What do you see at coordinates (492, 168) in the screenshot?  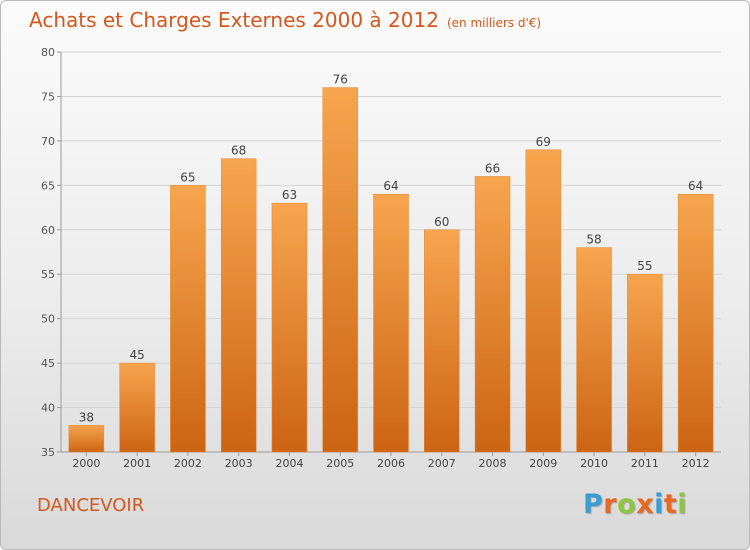 I see `data-label: 66` at bounding box center [492, 168].